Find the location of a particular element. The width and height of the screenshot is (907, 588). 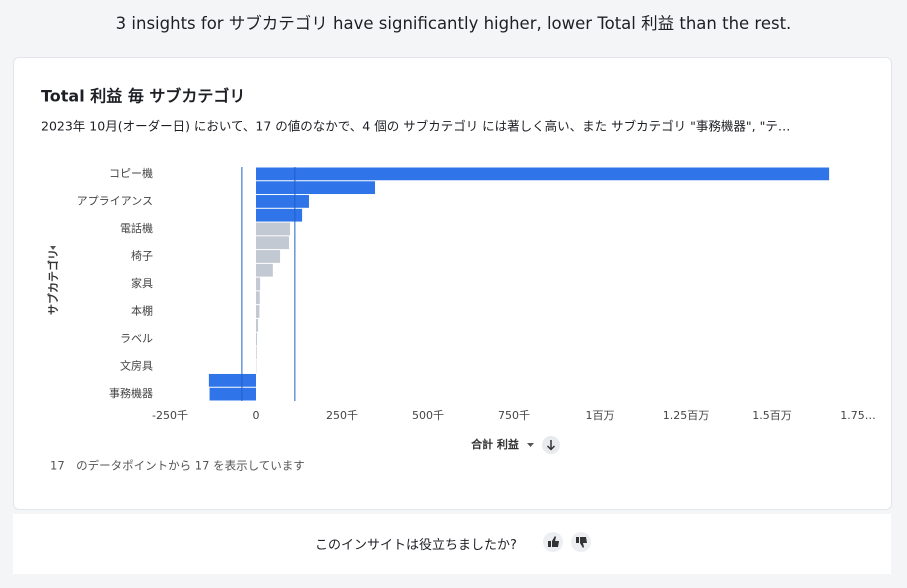

y-tick-label: 文房具 is located at coordinates (136, 366).